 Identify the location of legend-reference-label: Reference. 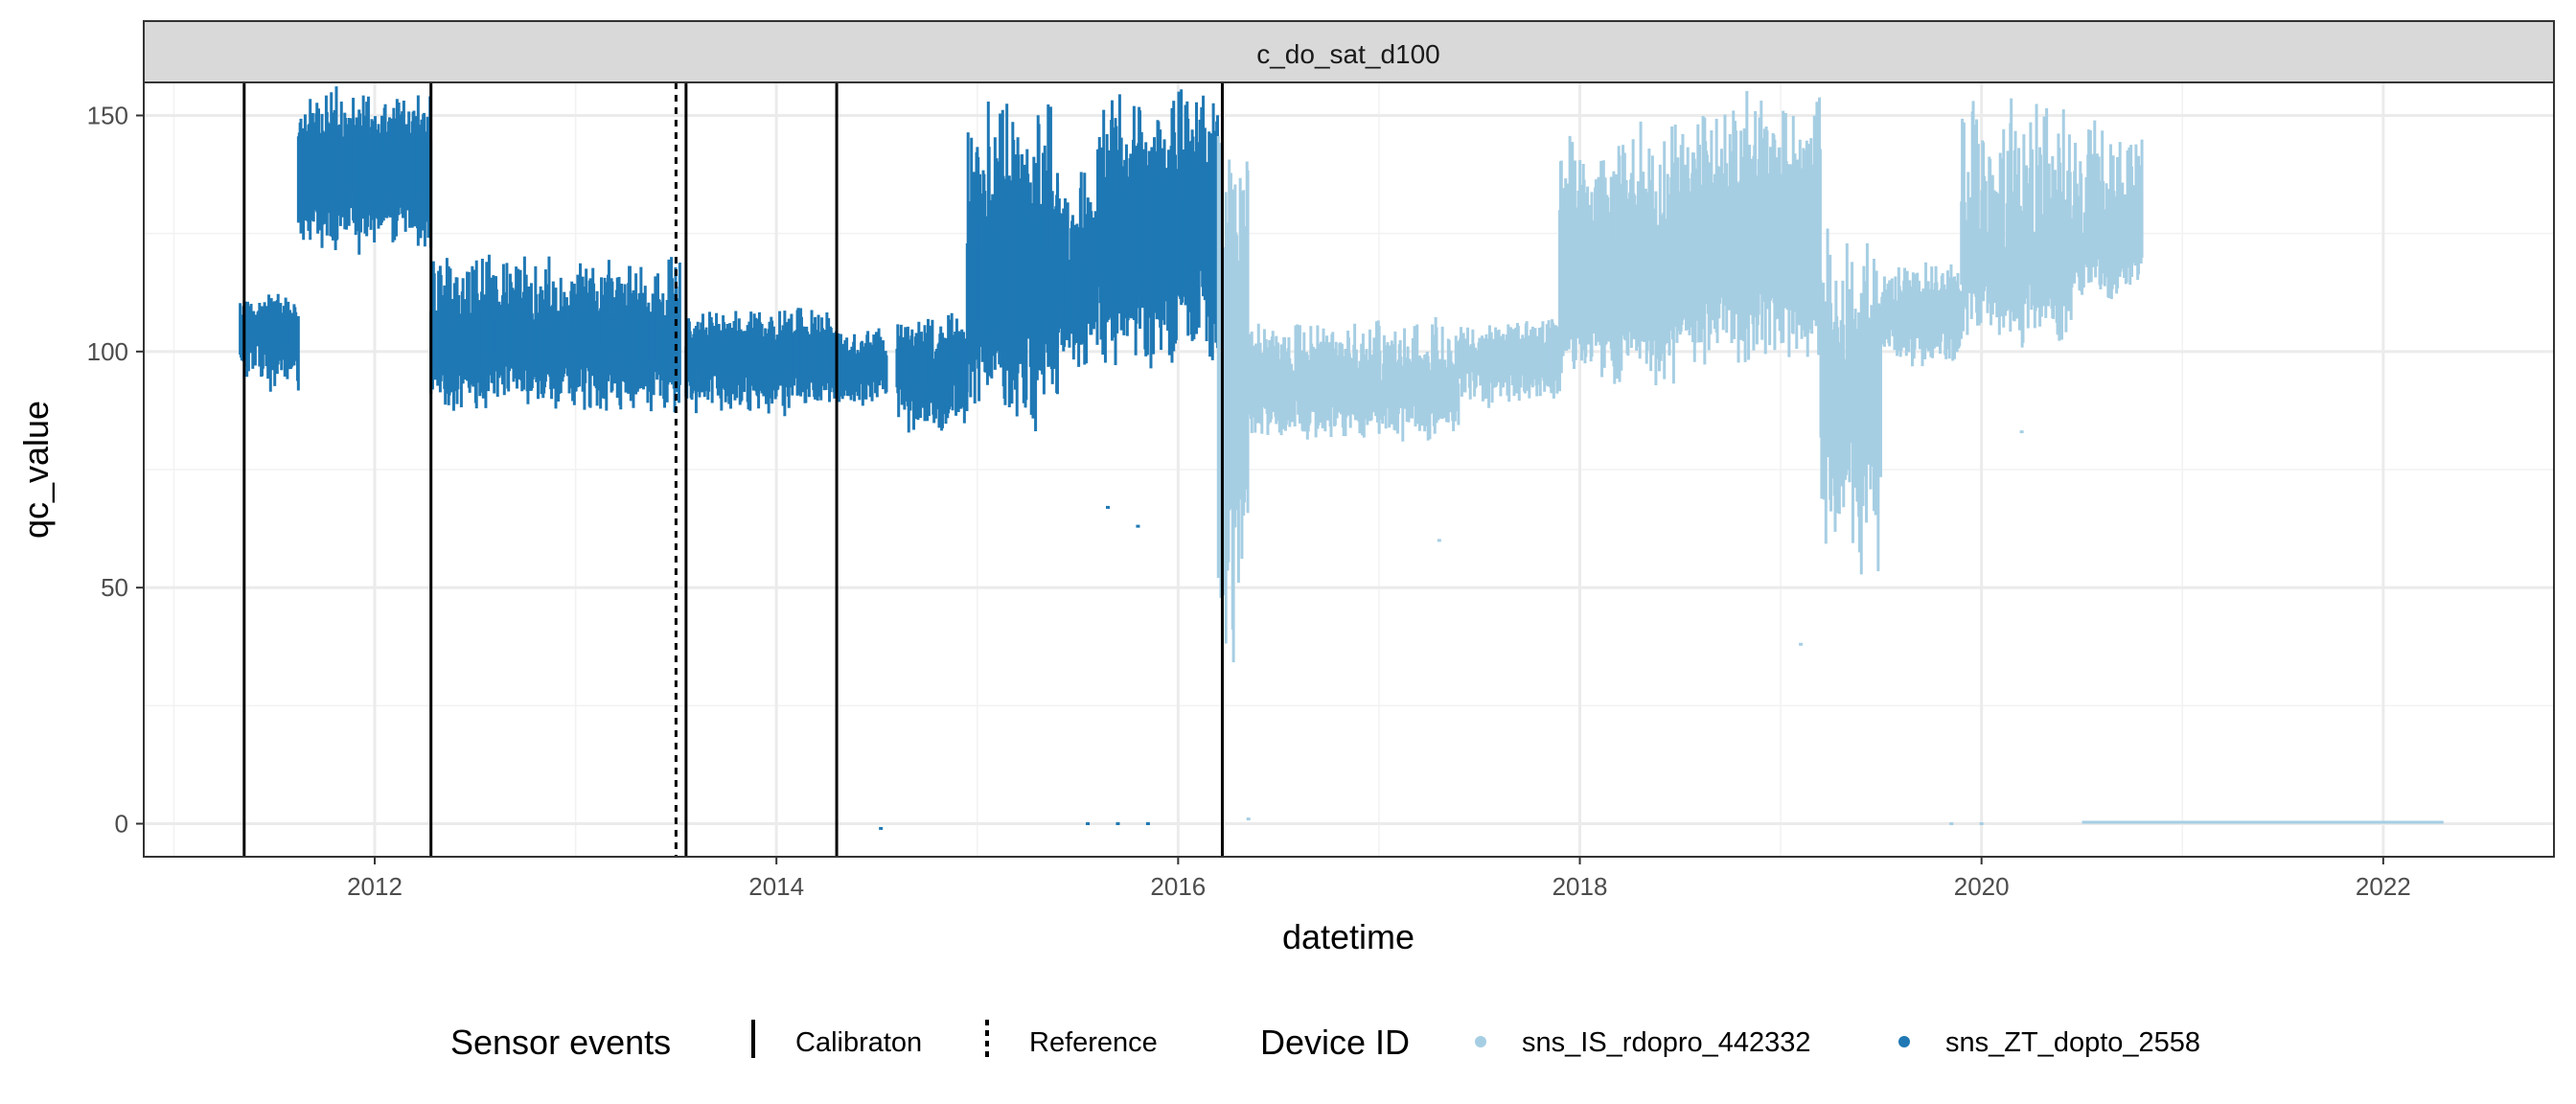
(1093, 1042).